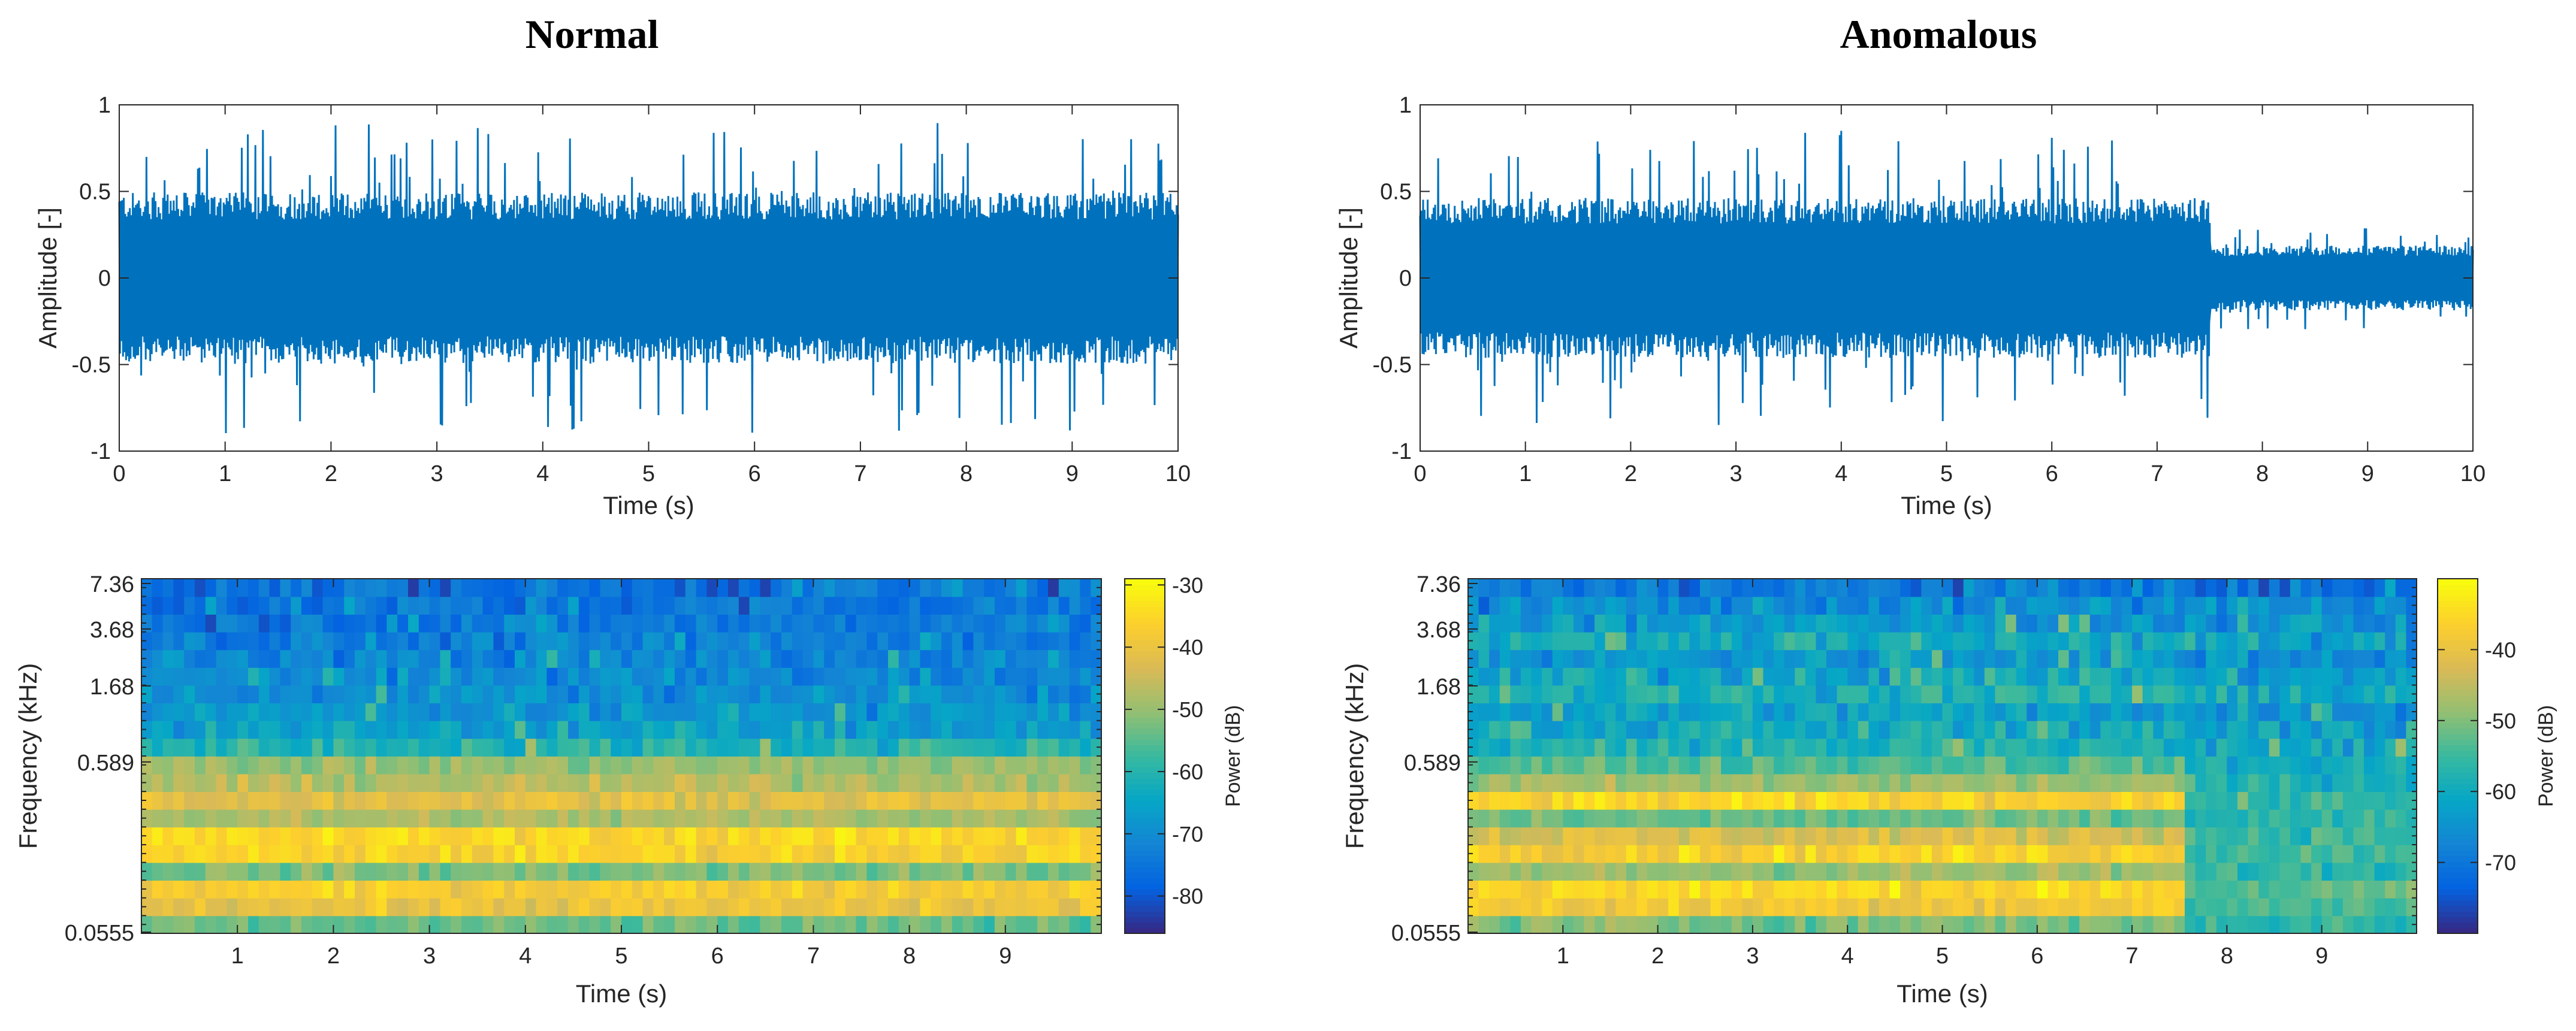 The height and width of the screenshot is (1031, 2576). Describe the element at coordinates (1848, 956) in the screenshot. I see `anomalous-spec-x-tick-label: 4` at that location.